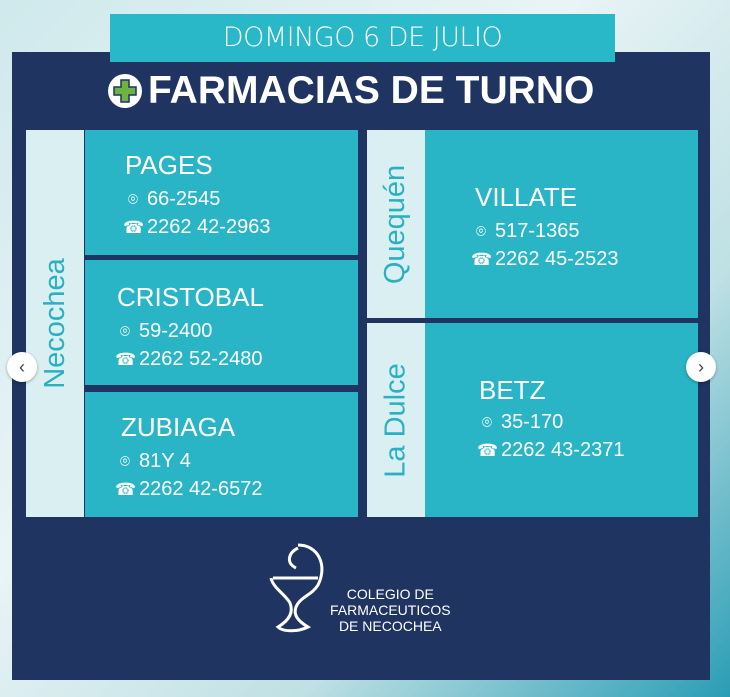 The height and width of the screenshot is (697, 730). I want to click on pharmacy-card: BETZ ⌾ 35-170 ☎ 2262 43-2371, so click(561, 420).